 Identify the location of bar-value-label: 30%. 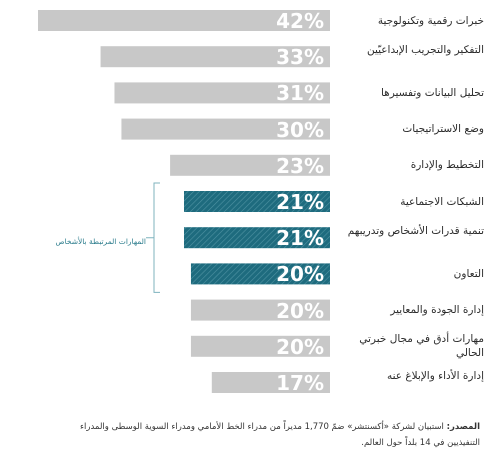
(300, 129).